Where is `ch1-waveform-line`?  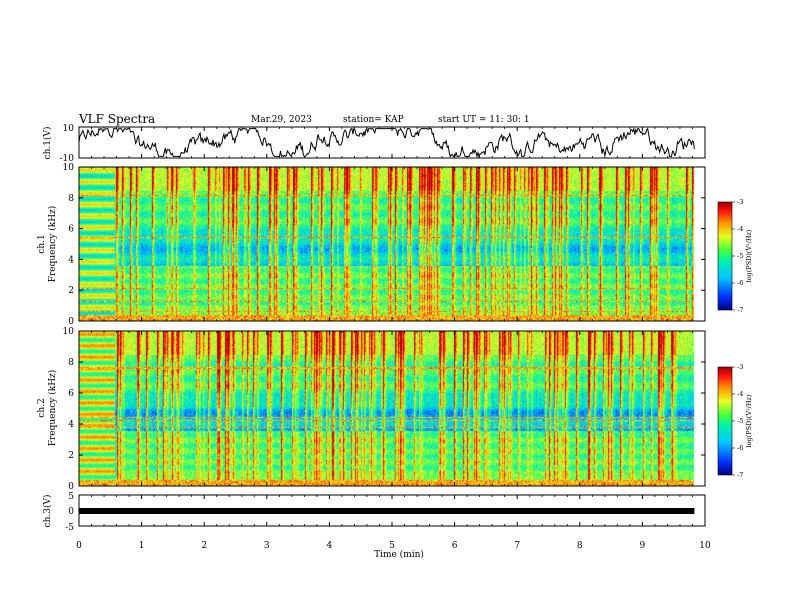
ch1-waveform-line is located at coordinates (386, 143).